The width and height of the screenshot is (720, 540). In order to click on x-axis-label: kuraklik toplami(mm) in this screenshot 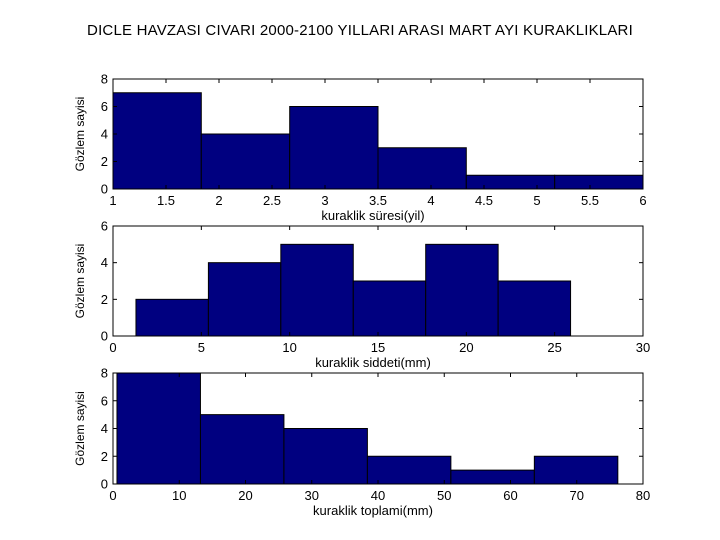, I will do `click(373, 510)`.